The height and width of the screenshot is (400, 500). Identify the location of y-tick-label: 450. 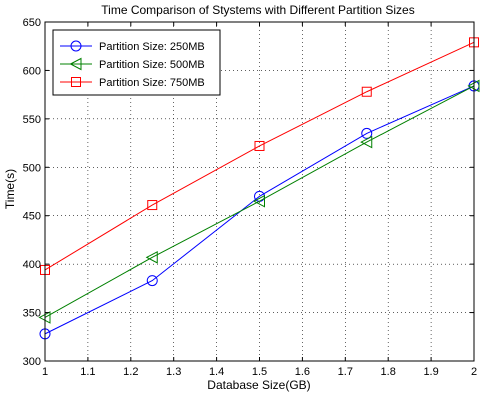
(32, 217).